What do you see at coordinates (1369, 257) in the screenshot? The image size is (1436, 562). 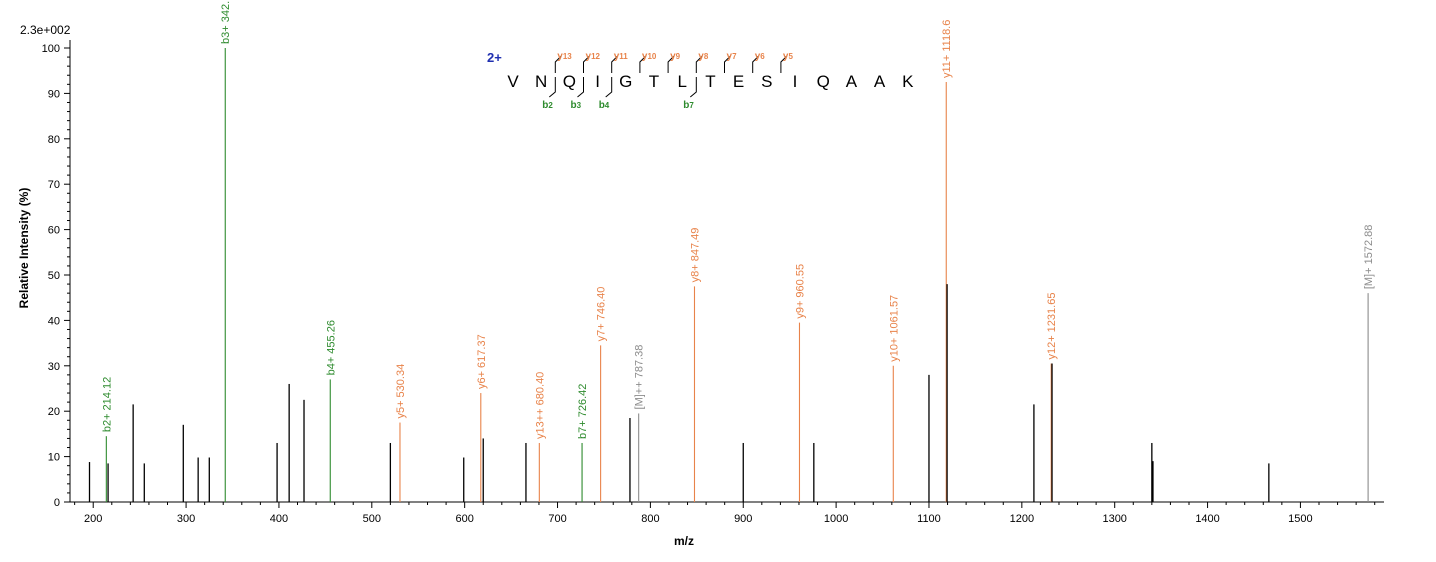 I see `peak-label: [M]+ 1572.88` at bounding box center [1369, 257].